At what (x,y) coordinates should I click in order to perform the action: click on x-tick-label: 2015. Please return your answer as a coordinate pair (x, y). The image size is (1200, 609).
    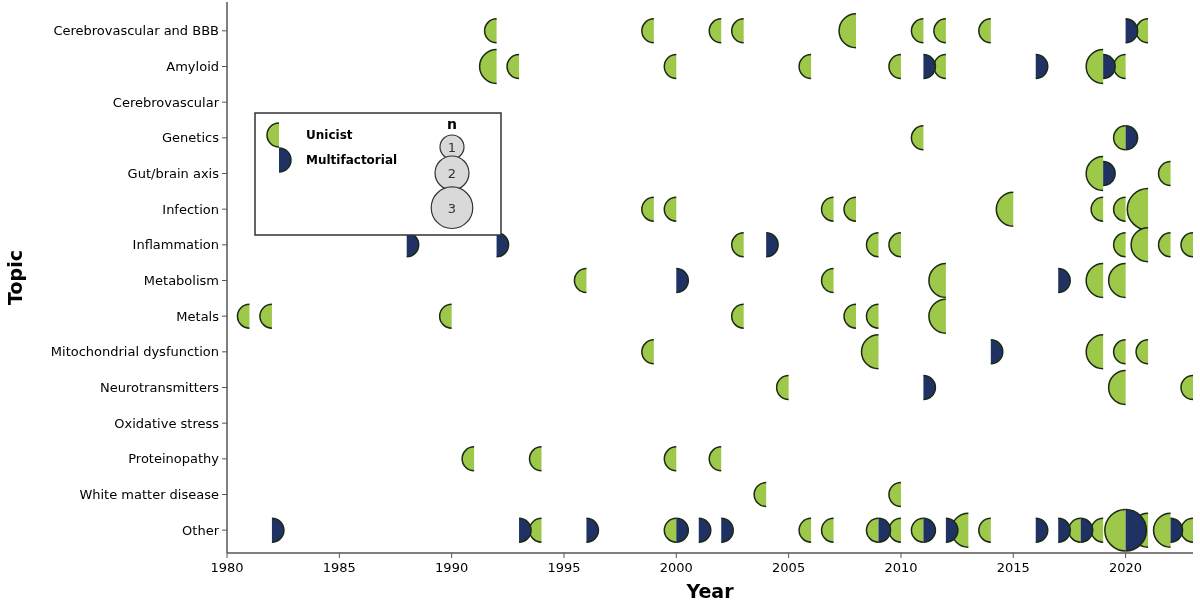
    Looking at the image, I should click on (1013, 567).